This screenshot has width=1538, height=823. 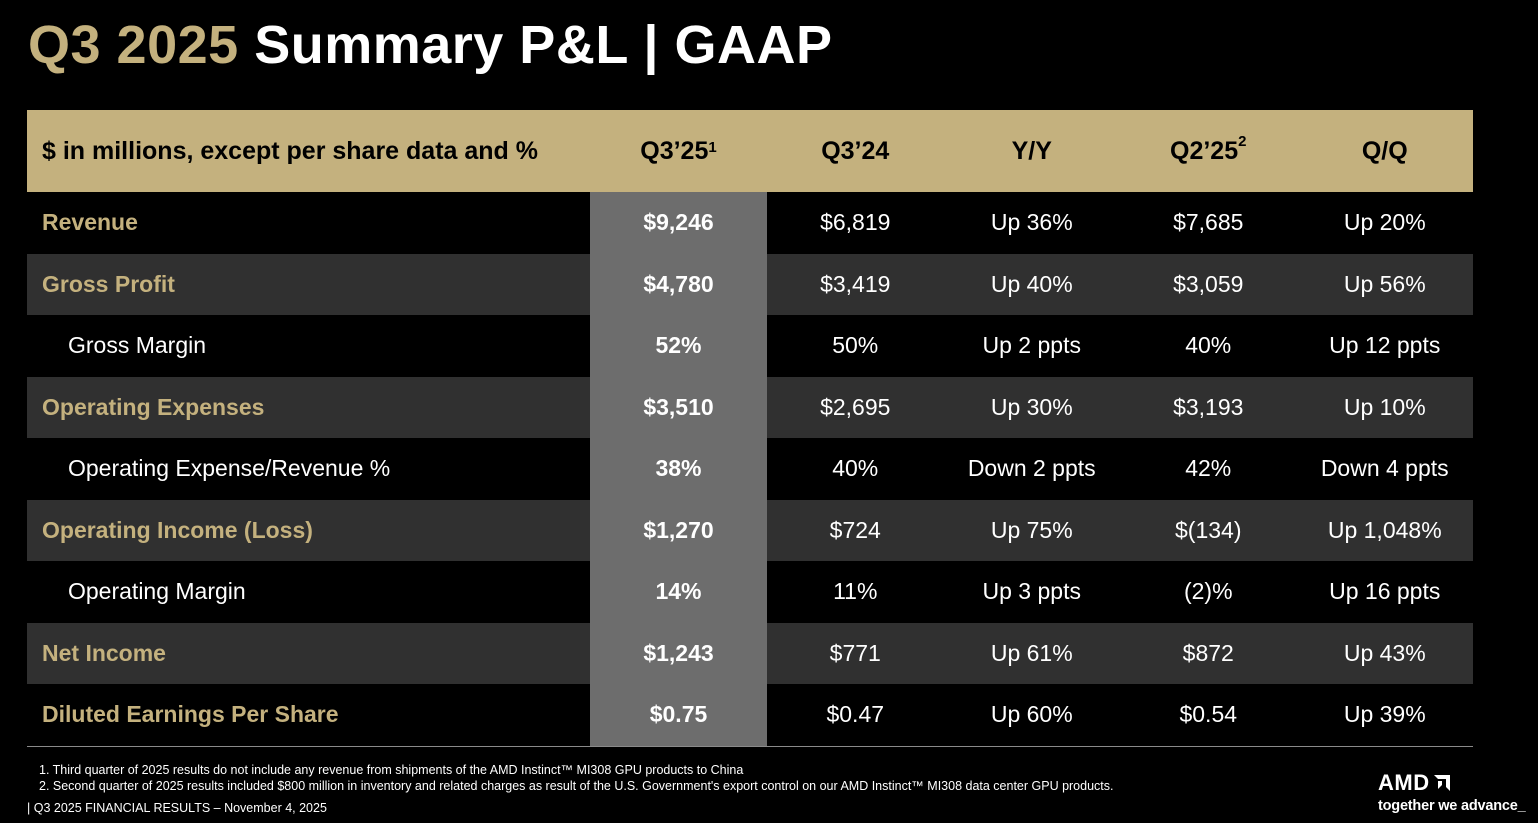 I want to click on row-label: Operating Income (Loss), so click(x=177, y=529).